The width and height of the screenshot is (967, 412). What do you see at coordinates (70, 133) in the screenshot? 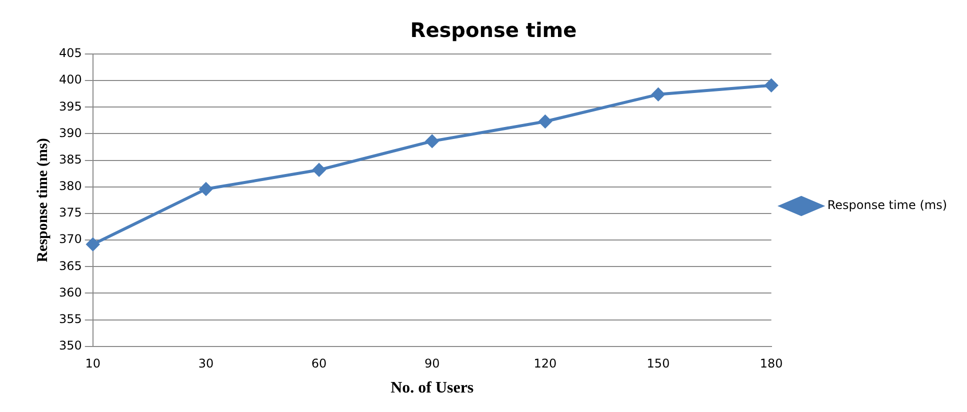
I see `y-tick-label: 390` at bounding box center [70, 133].